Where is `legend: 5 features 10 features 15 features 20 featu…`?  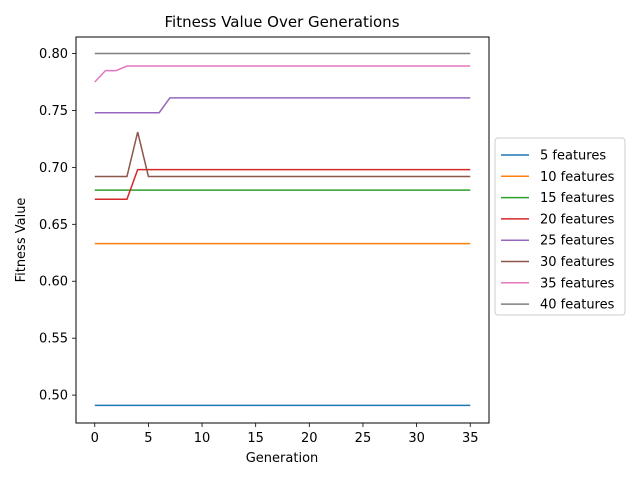 legend: 5 features 10 features 15 features 20 featu… is located at coordinates (560, 226).